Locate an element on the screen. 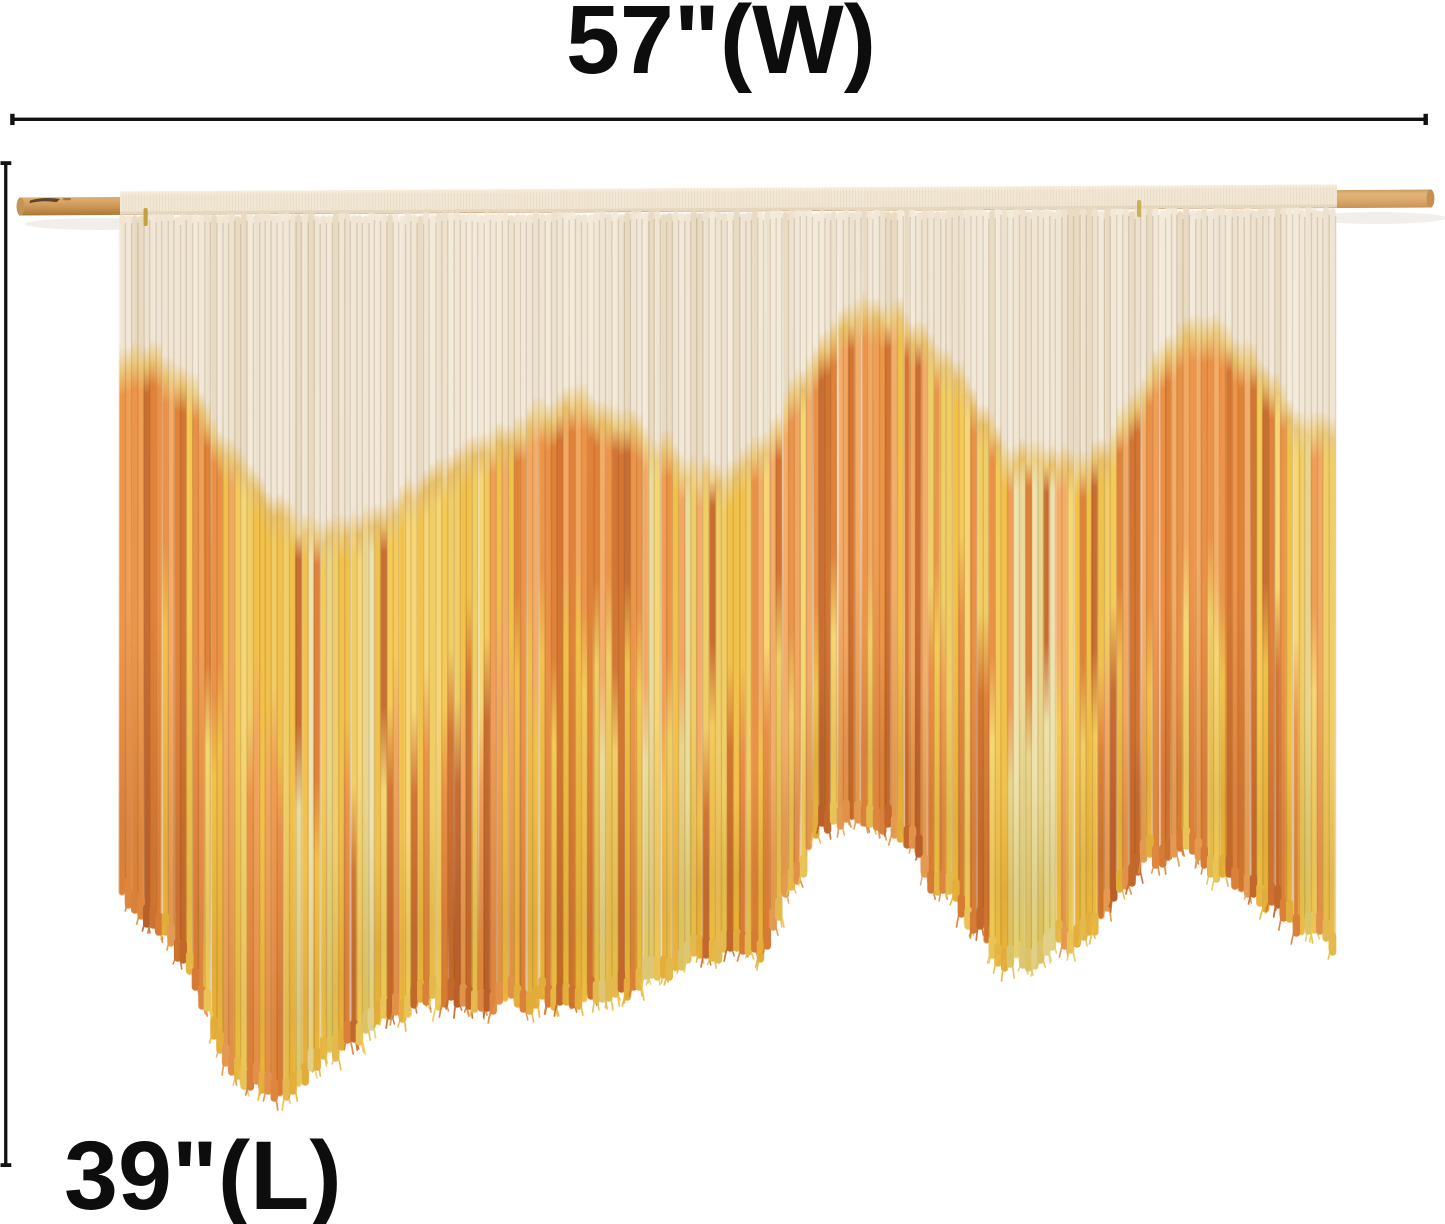 This screenshot has width=1445, height=1224. svg-text: 39"(L) is located at coordinates (203, 1172).